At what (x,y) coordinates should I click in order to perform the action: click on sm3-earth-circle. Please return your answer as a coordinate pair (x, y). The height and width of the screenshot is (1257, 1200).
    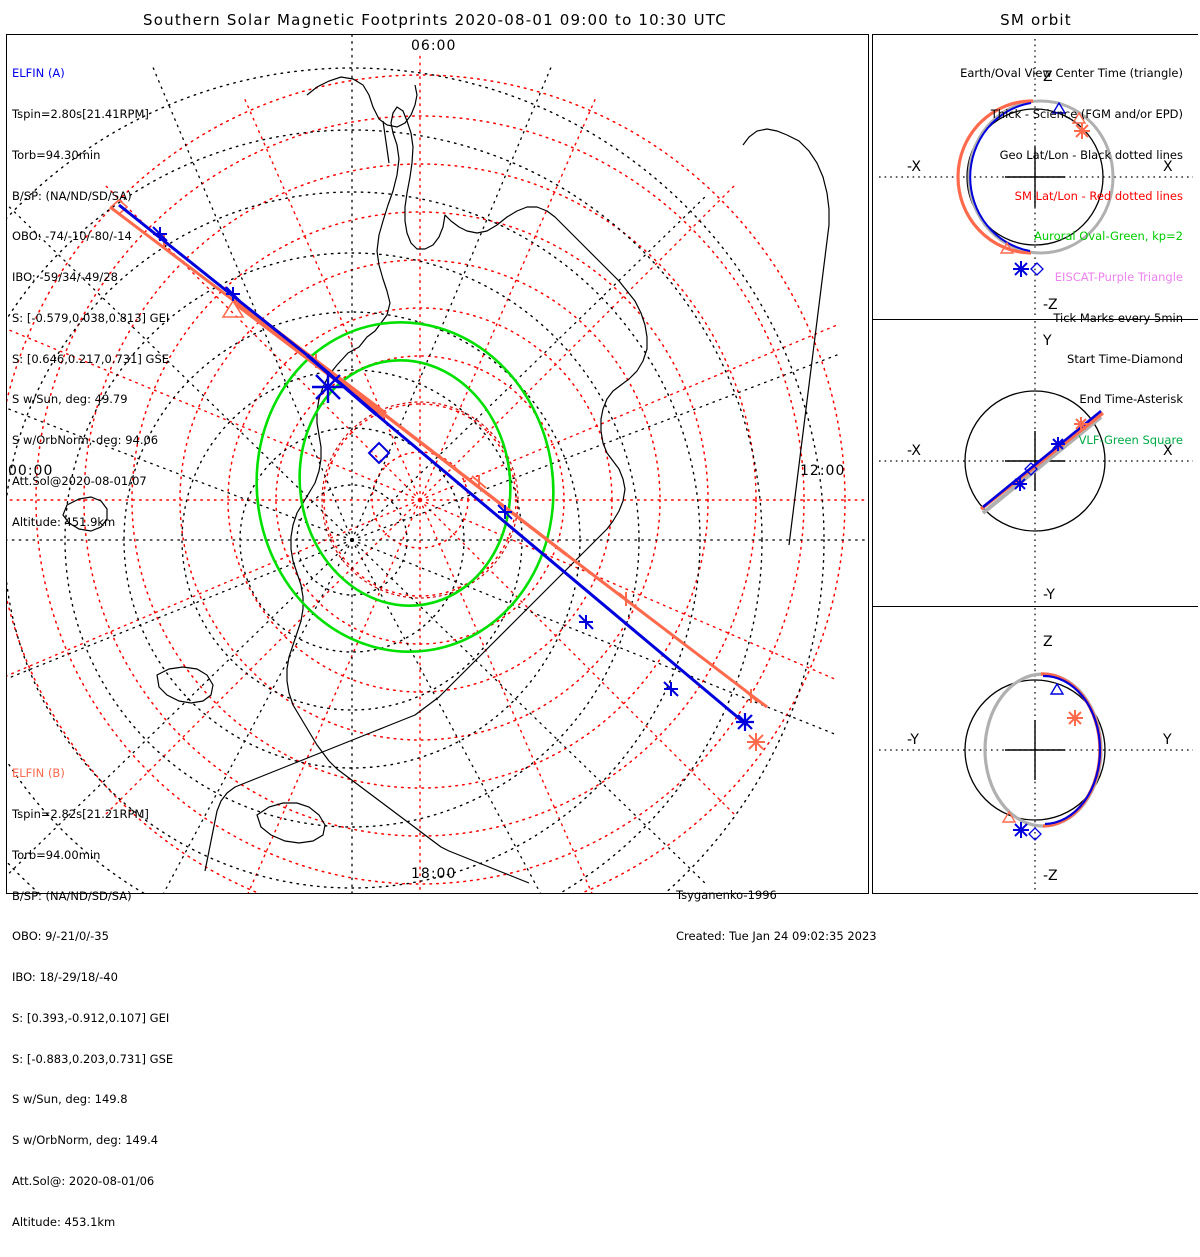
    Looking at the image, I should click on (1035, 750).